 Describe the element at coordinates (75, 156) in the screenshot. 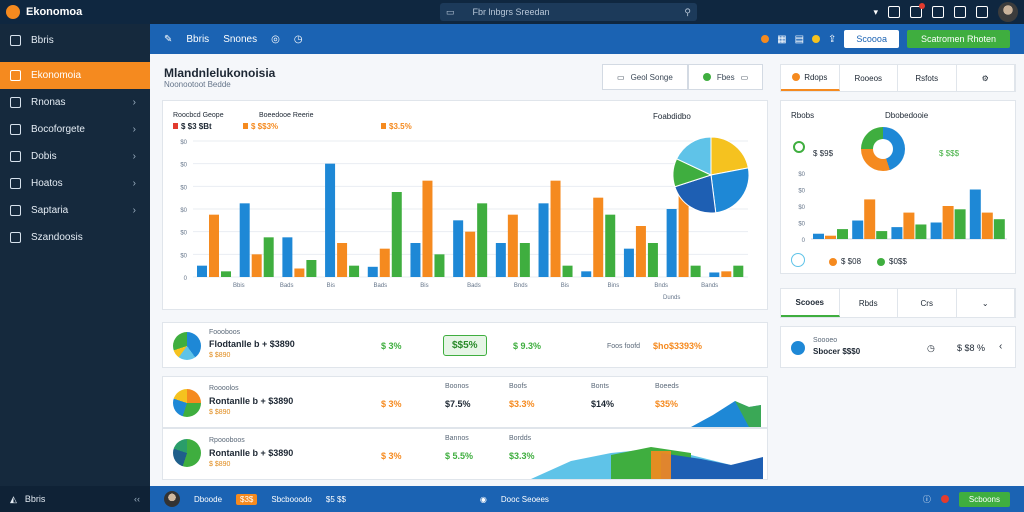

I see `sidebar-item-dobis: Dobis ›` at that location.